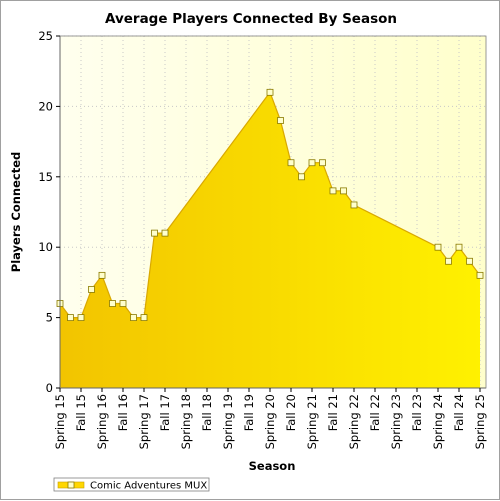 The image size is (500, 501). Describe the element at coordinates (49, 388) in the screenshot. I see `y-tick-label: 0` at that location.